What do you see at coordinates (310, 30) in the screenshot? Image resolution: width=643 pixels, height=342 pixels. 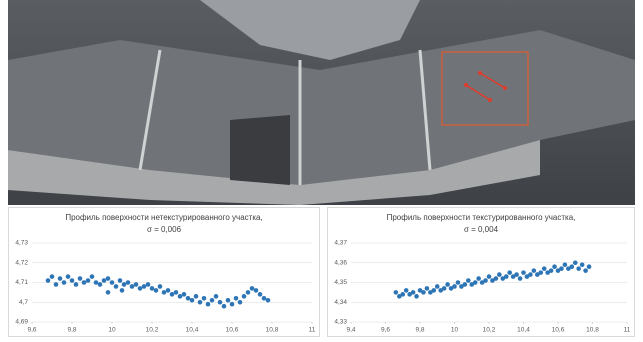 I see `dome` at bounding box center [310, 30].